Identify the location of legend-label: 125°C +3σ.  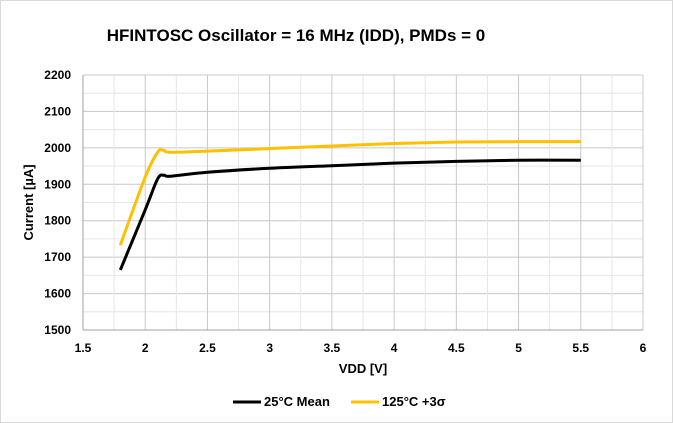
(414, 401).